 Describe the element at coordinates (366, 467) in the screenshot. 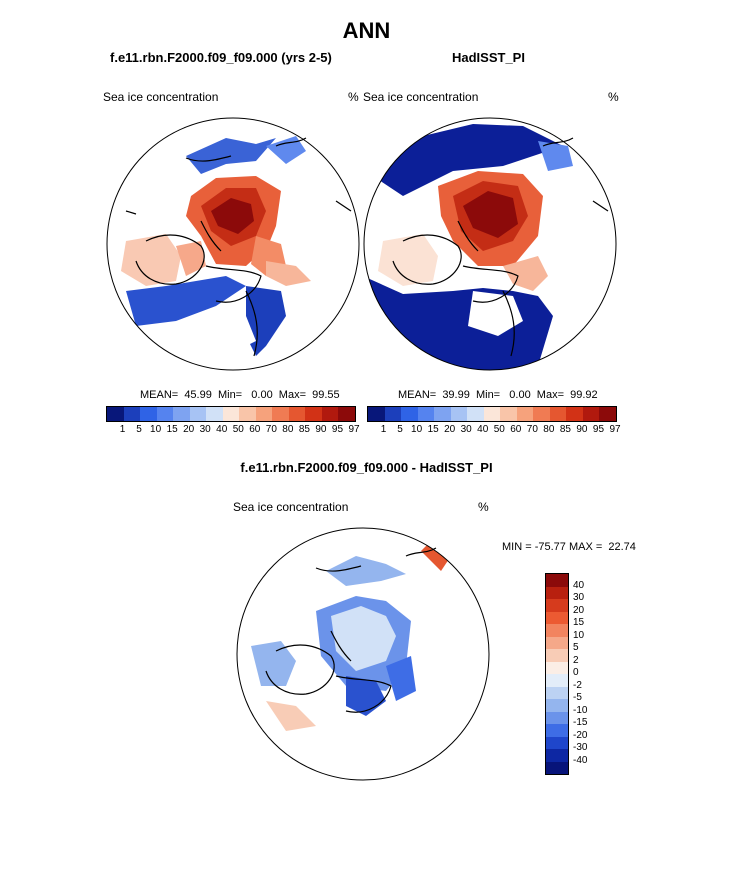

I see `diff-title: f.e11.rbn.F2000.f09_f09.000 - HadISST_PI` at that location.